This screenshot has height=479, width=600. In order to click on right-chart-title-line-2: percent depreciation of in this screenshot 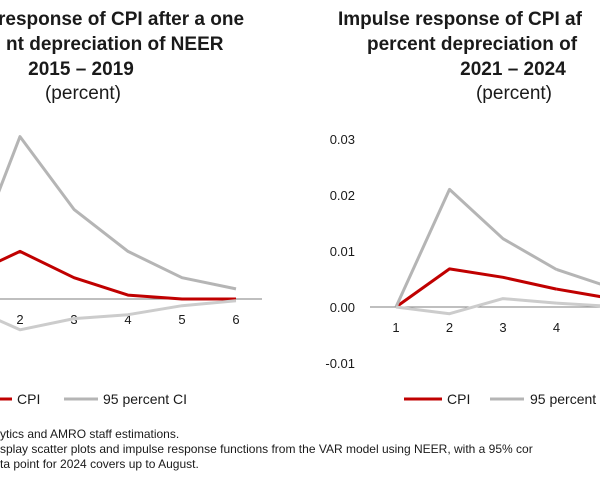, I will do `click(472, 44)`.